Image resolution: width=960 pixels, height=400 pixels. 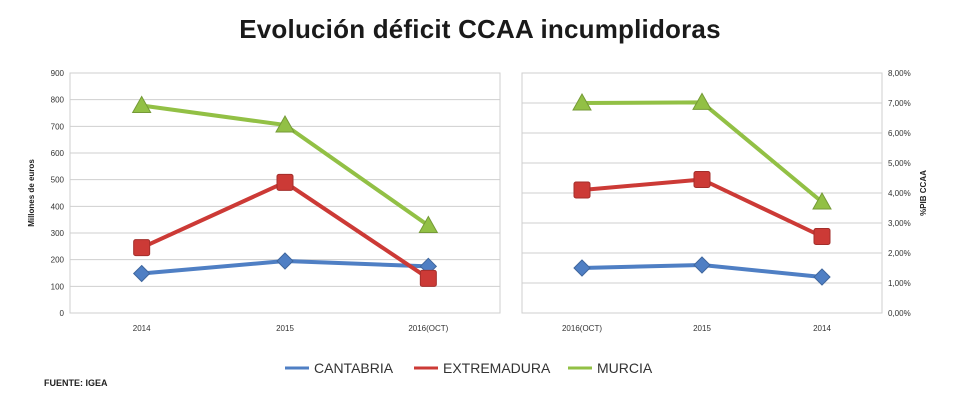 What do you see at coordinates (58, 260) in the screenshot?
I see `y-tick-label: 200` at bounding box center [58, 260].